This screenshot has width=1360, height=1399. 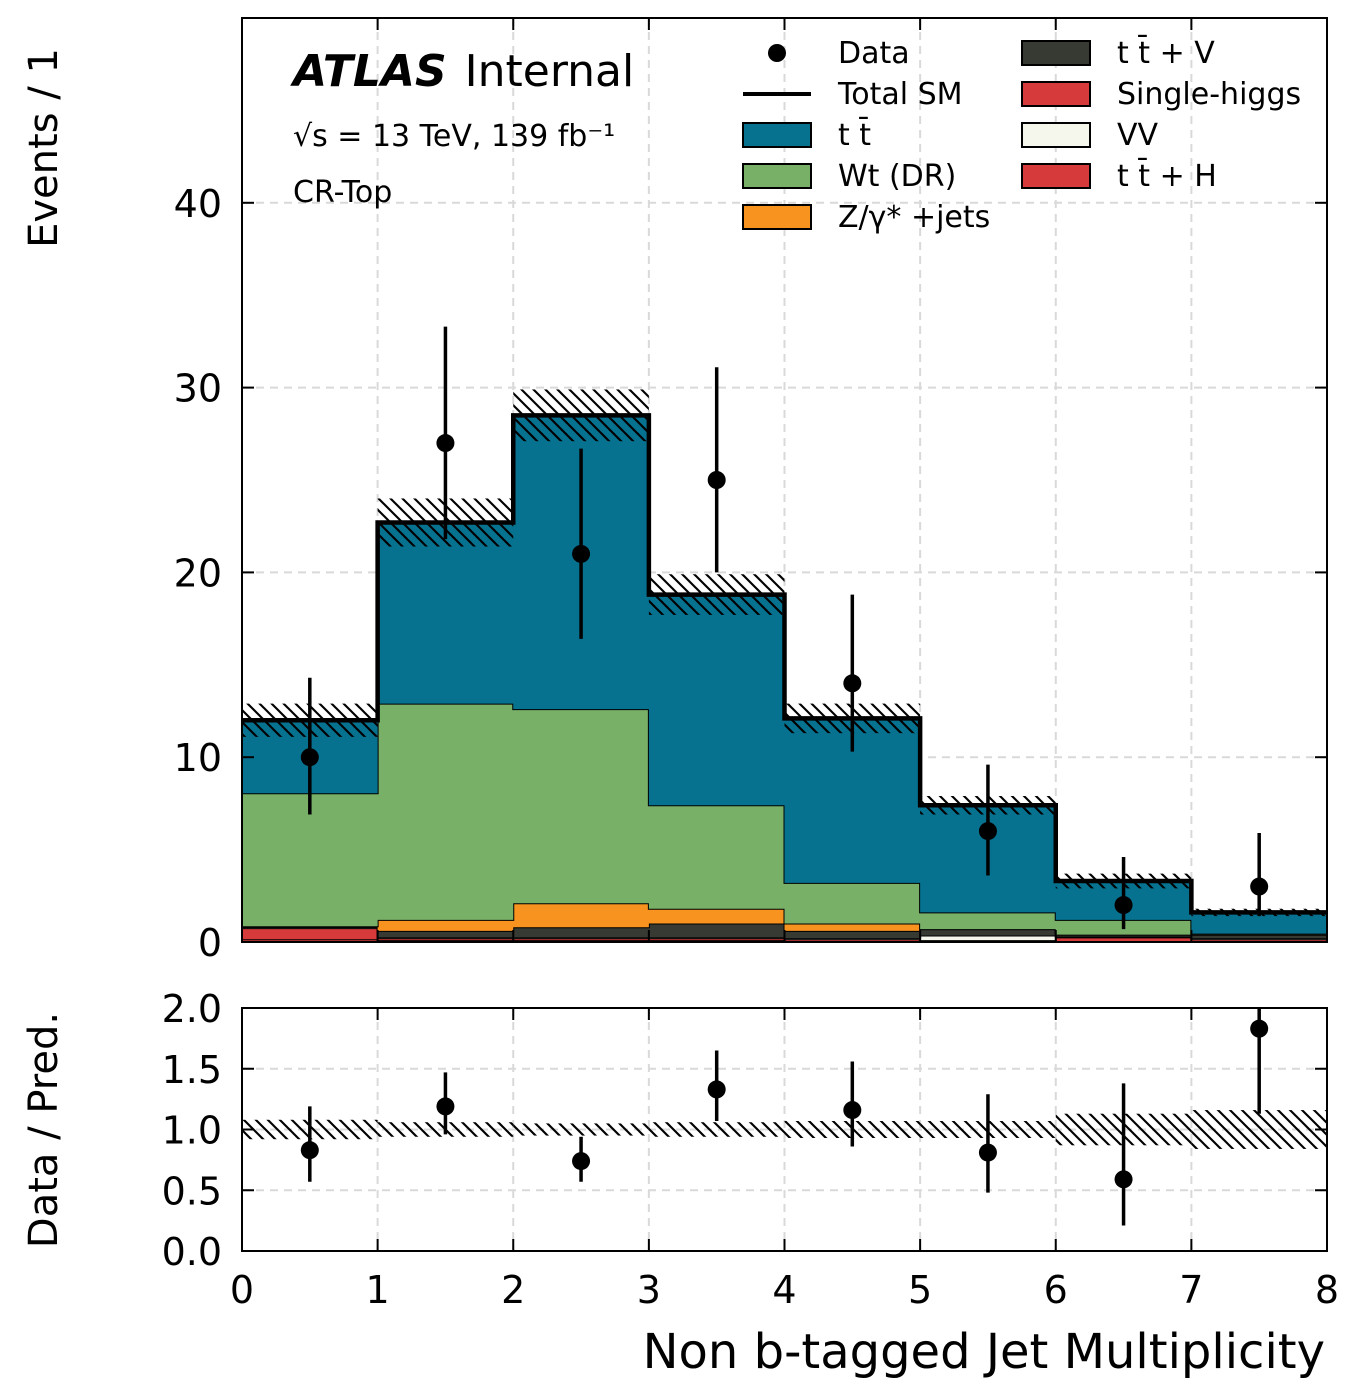 What do you see at coordinates (192, 1252) in the screenshot?
I see `ratio-y-tick-label: 0.0` at bounding box center [192, 1252].